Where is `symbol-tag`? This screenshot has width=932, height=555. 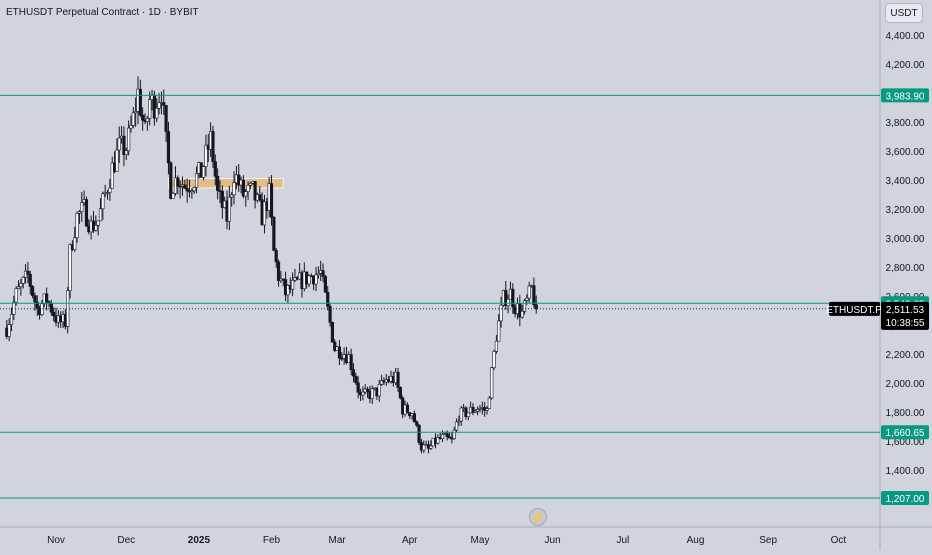 symbol-tag is located at coordinates (854, 308).